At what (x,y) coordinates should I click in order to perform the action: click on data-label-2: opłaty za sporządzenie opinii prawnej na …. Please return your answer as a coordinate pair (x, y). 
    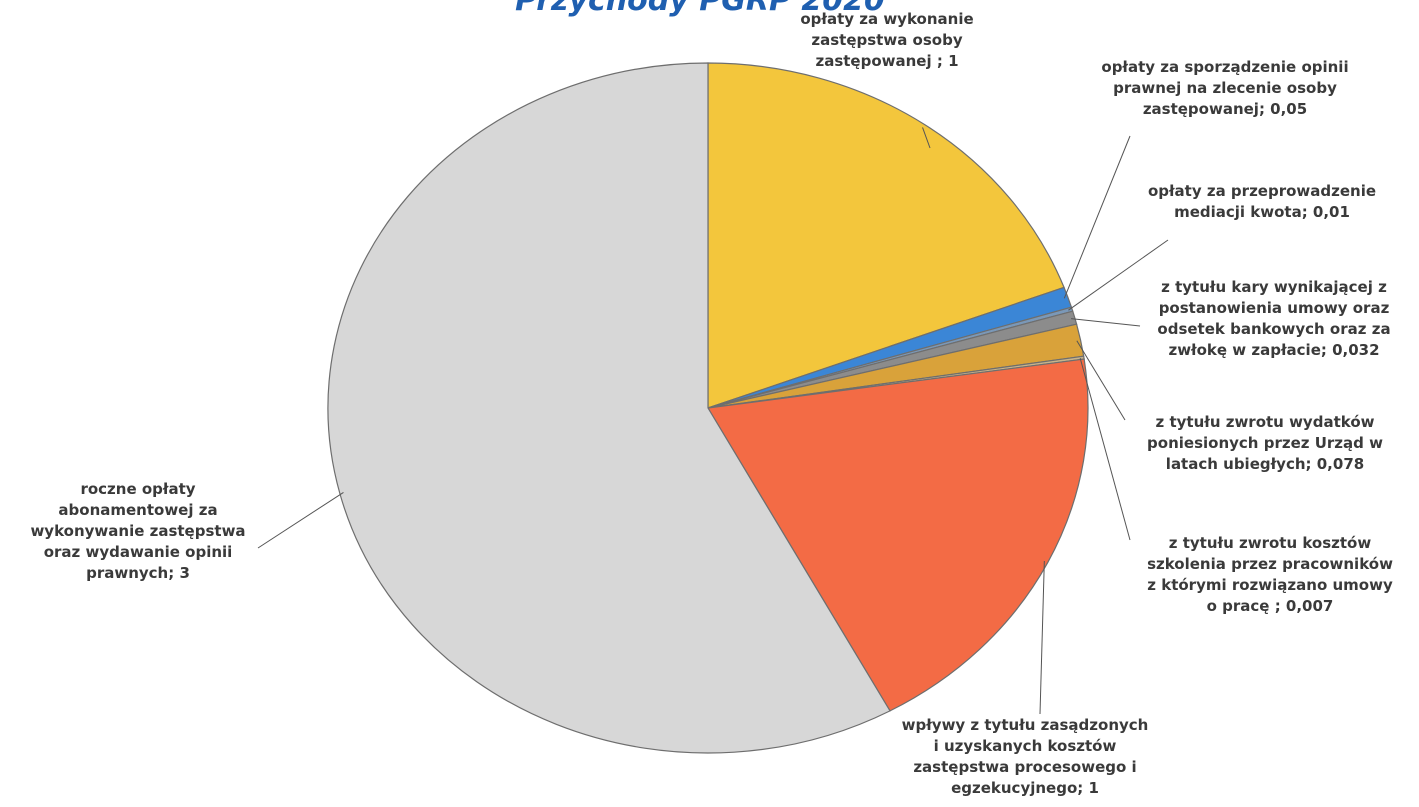
    Looking at the image, I should click on (1224, 88).